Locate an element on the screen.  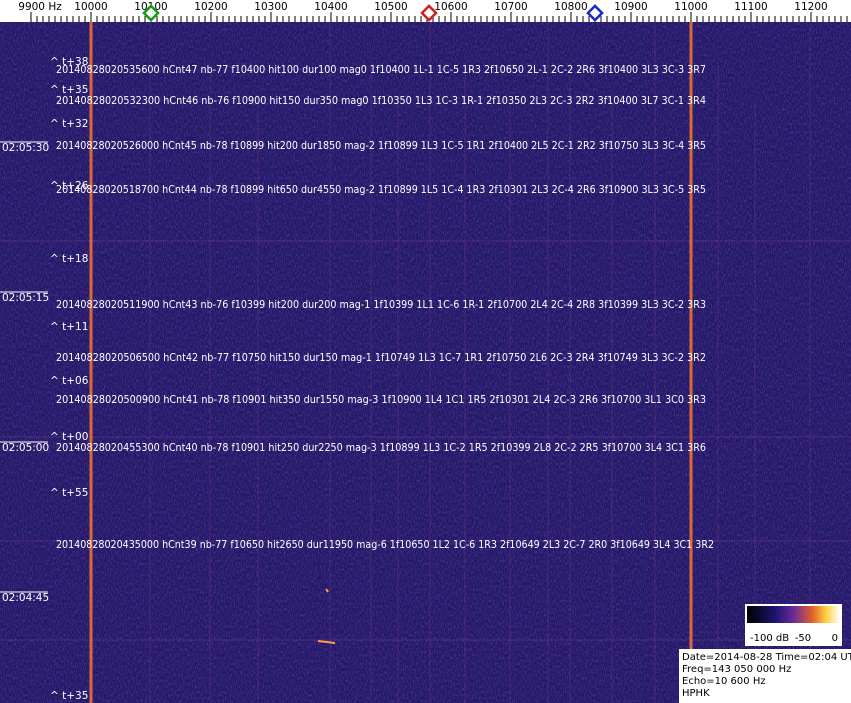
event-marker: ^ t+18 is located at coordinates (69, 259).